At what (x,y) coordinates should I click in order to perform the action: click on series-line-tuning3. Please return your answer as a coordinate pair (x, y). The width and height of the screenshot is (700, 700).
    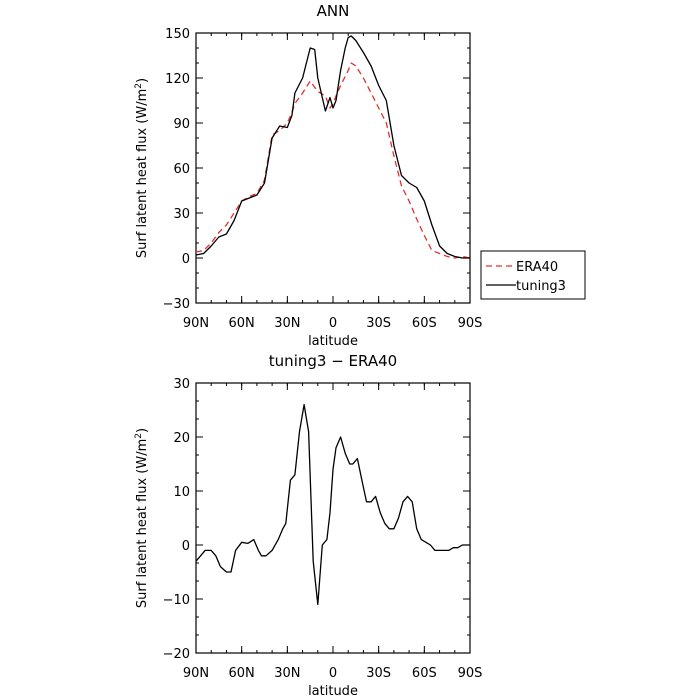
    Looking at the image, I should click on (332, 147).